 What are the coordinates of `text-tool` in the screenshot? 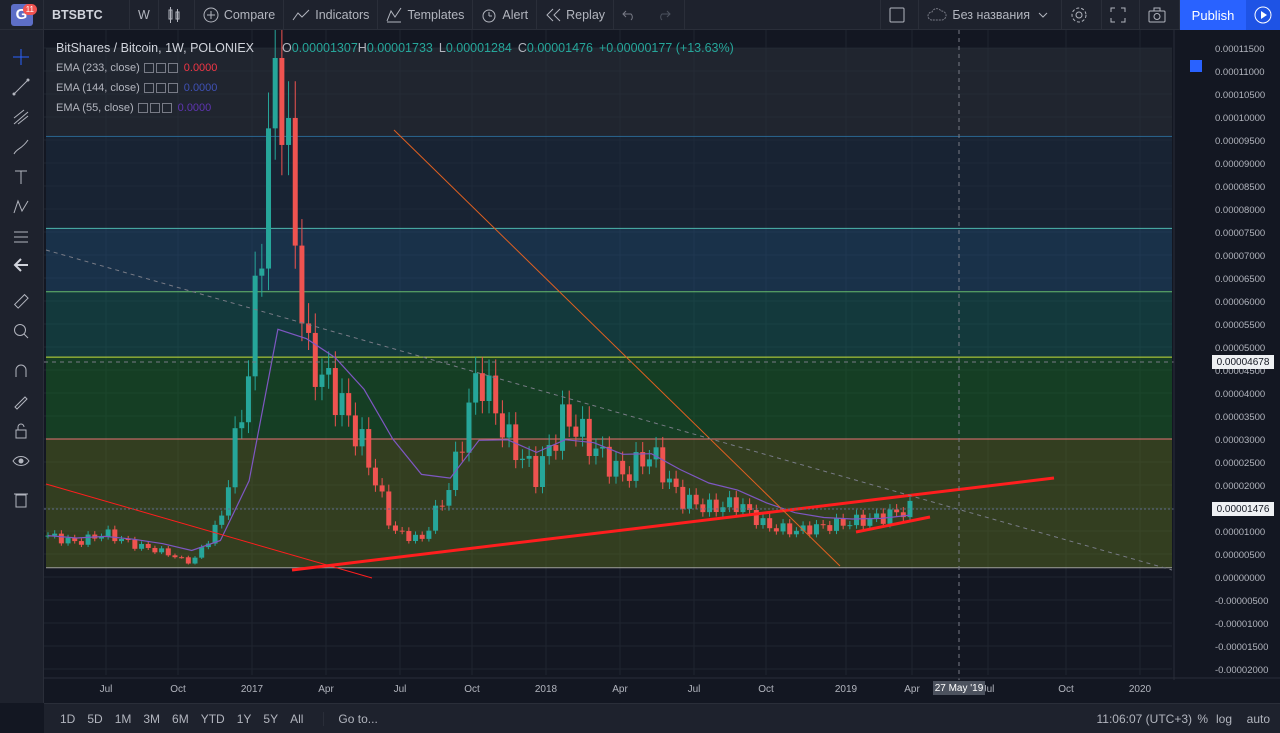 It's located at (21, 177).